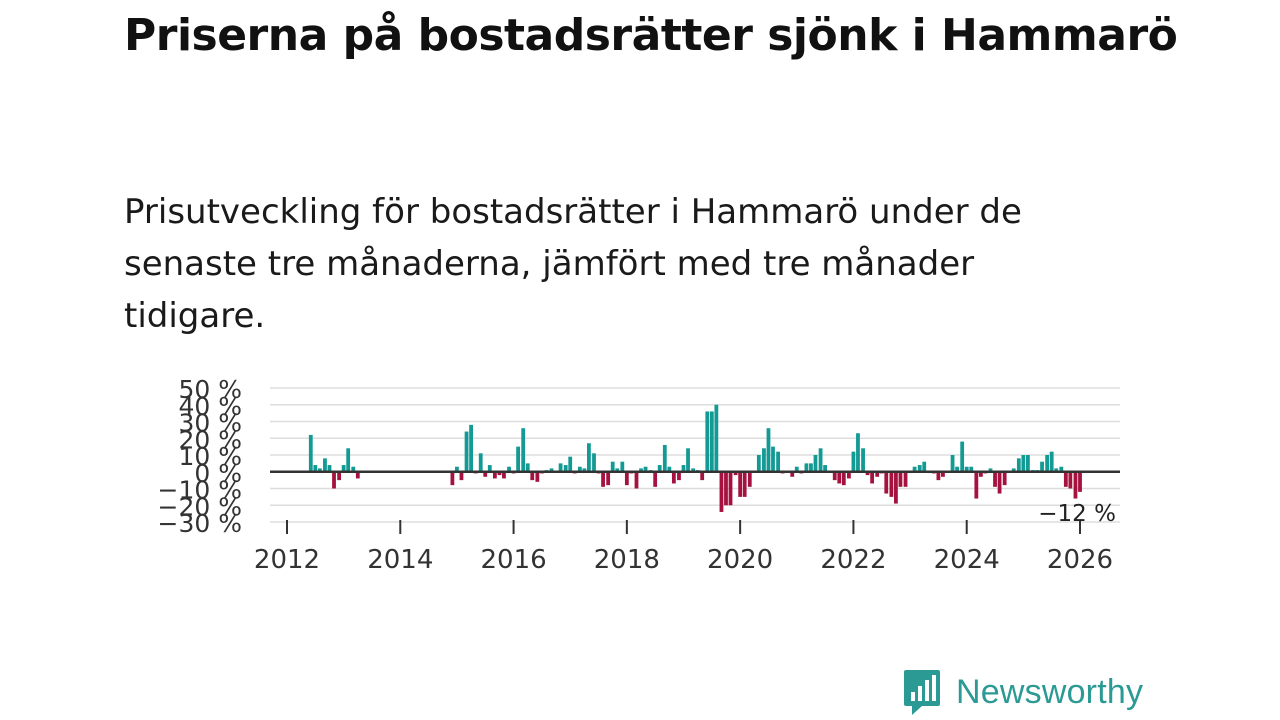 This screenshot has height=720, width=1280. I want to click on brand-logo: Newsworthy, so click(1022, 692).